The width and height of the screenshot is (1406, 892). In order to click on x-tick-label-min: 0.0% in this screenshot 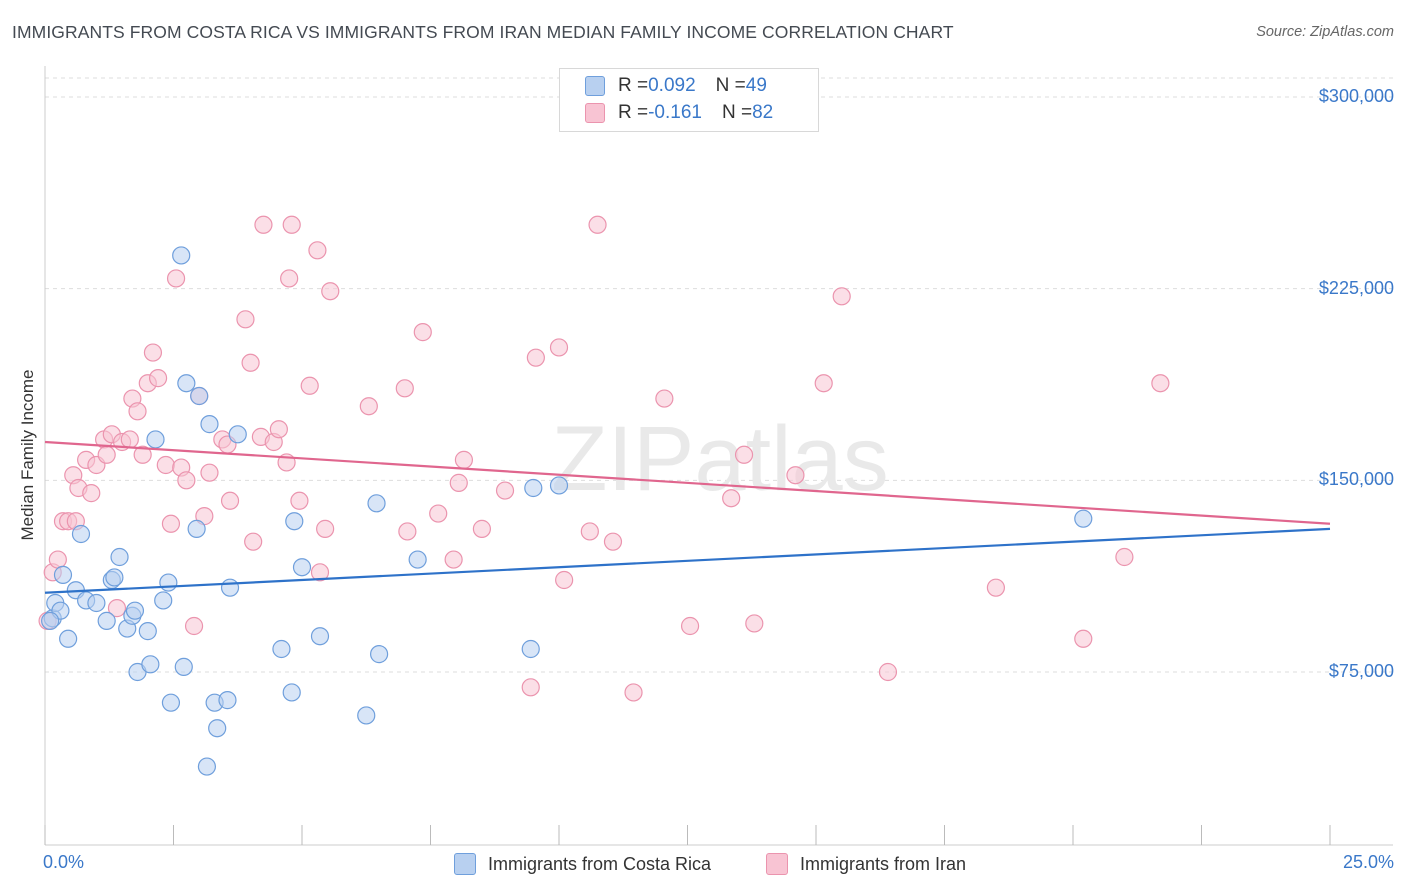, I will do `click(64, 862)`.